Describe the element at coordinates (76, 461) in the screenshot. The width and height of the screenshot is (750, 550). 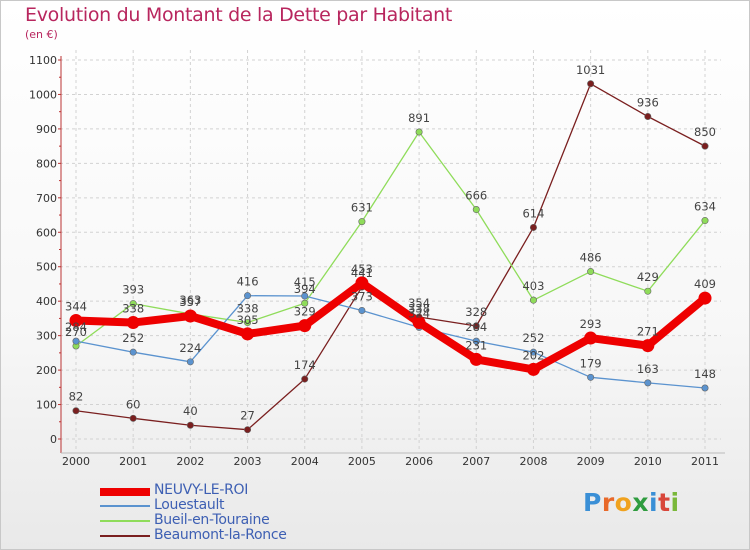
I see `x-tick-label: 2000` at that location.